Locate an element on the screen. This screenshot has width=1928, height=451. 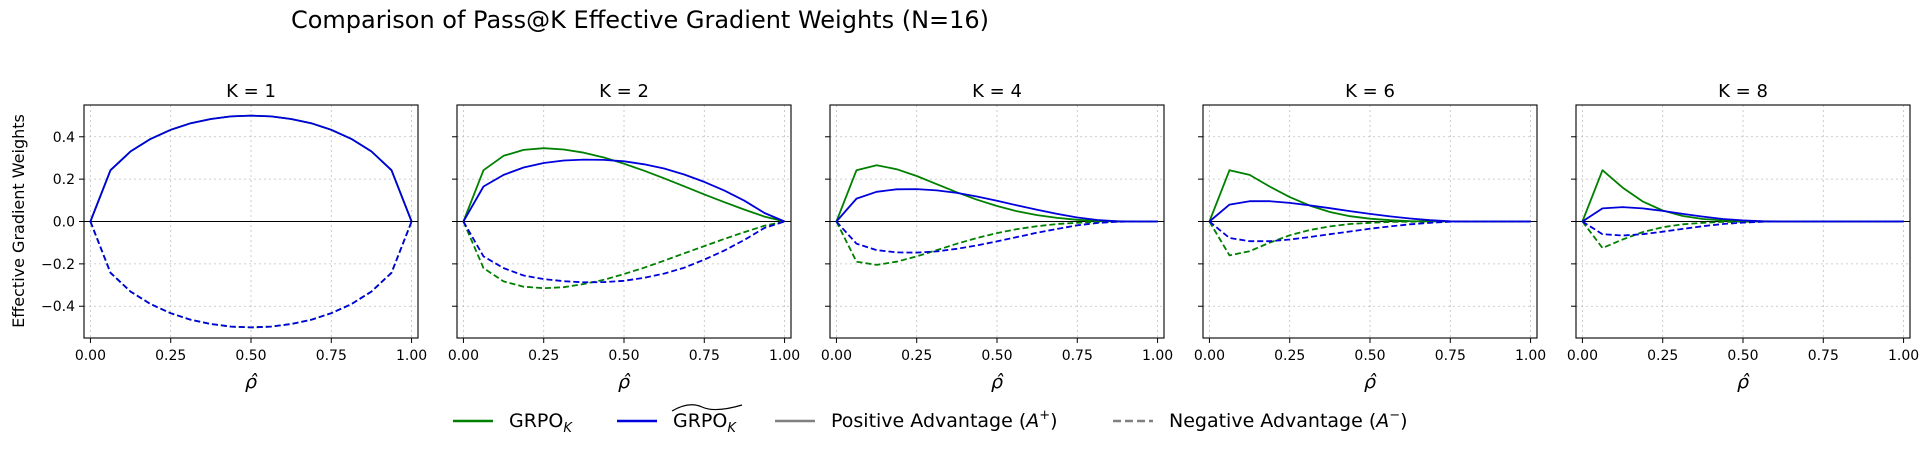
subplot-title: K = 8 is located at coordinates (1743, 91).